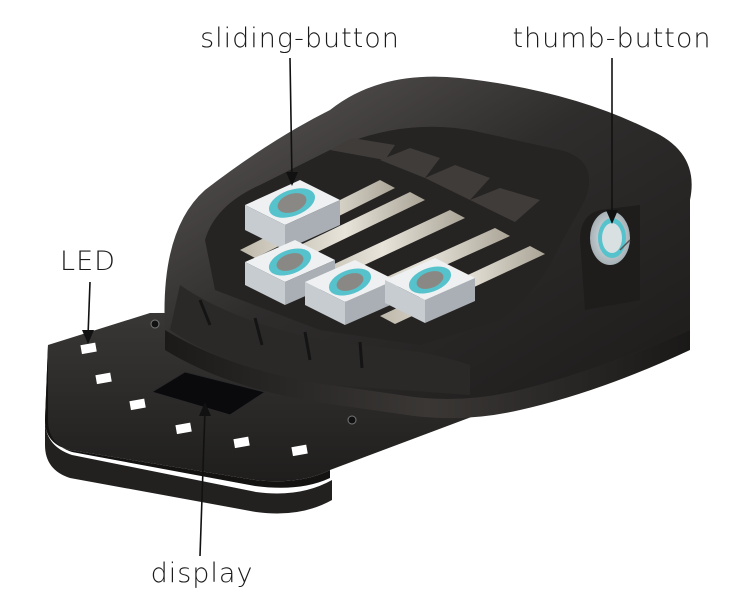 This screenshot has height=603, width=755. Describe the element at coordinates (88, 261) in the screenshot. I see `label-led: LED` at that location.